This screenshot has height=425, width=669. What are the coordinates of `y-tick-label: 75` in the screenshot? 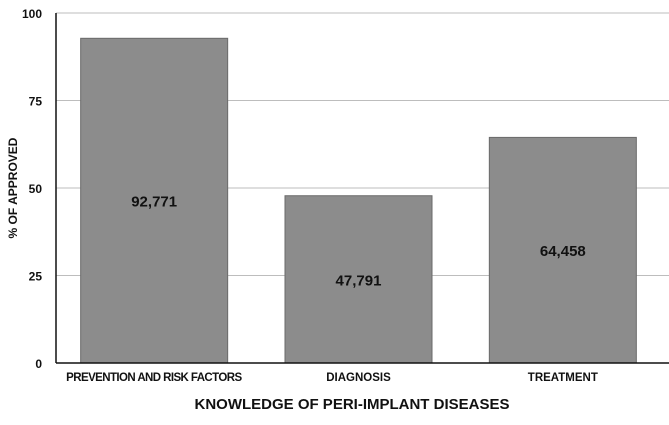 It's located at (36, 102).